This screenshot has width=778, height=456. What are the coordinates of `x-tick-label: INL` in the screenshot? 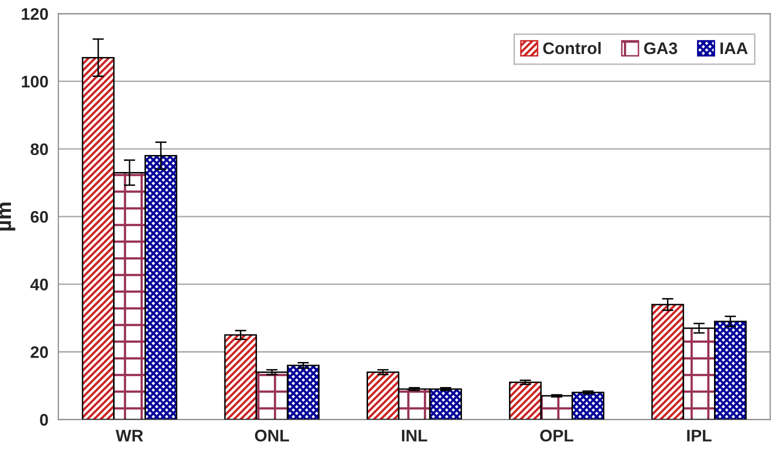 It's located at (415, 436).